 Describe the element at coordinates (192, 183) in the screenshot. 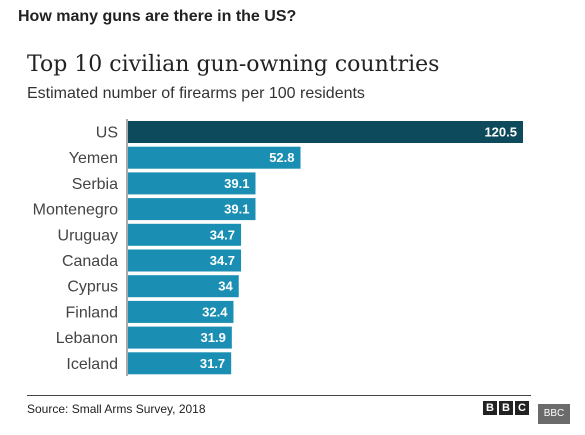

I see `bar-serbia` at that location.